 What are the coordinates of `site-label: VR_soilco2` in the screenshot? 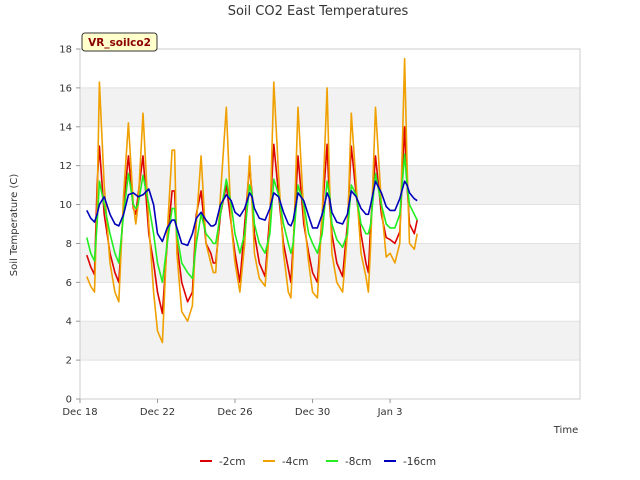 It's located at (119, 43).